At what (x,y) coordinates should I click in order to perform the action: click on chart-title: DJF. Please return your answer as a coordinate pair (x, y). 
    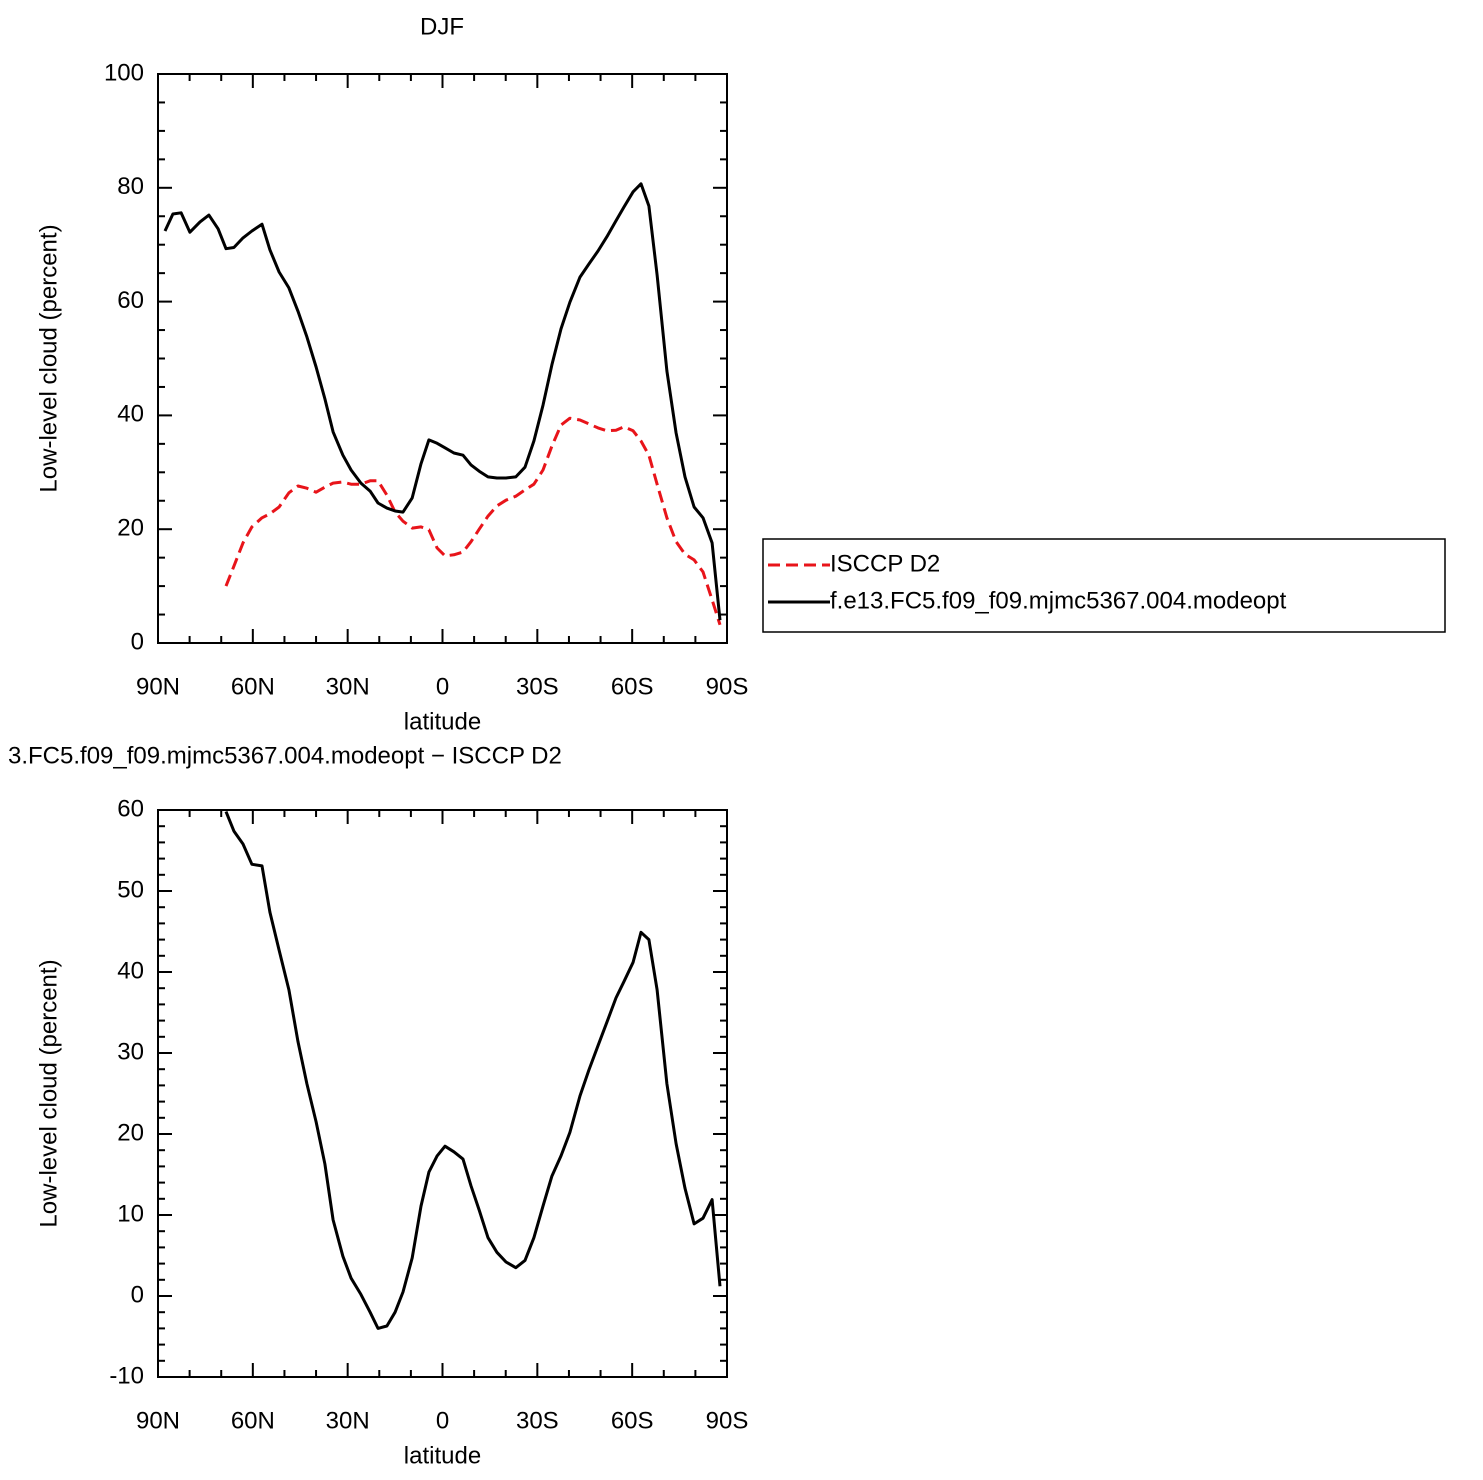
    Looking at the image, I should click on (442, 26).